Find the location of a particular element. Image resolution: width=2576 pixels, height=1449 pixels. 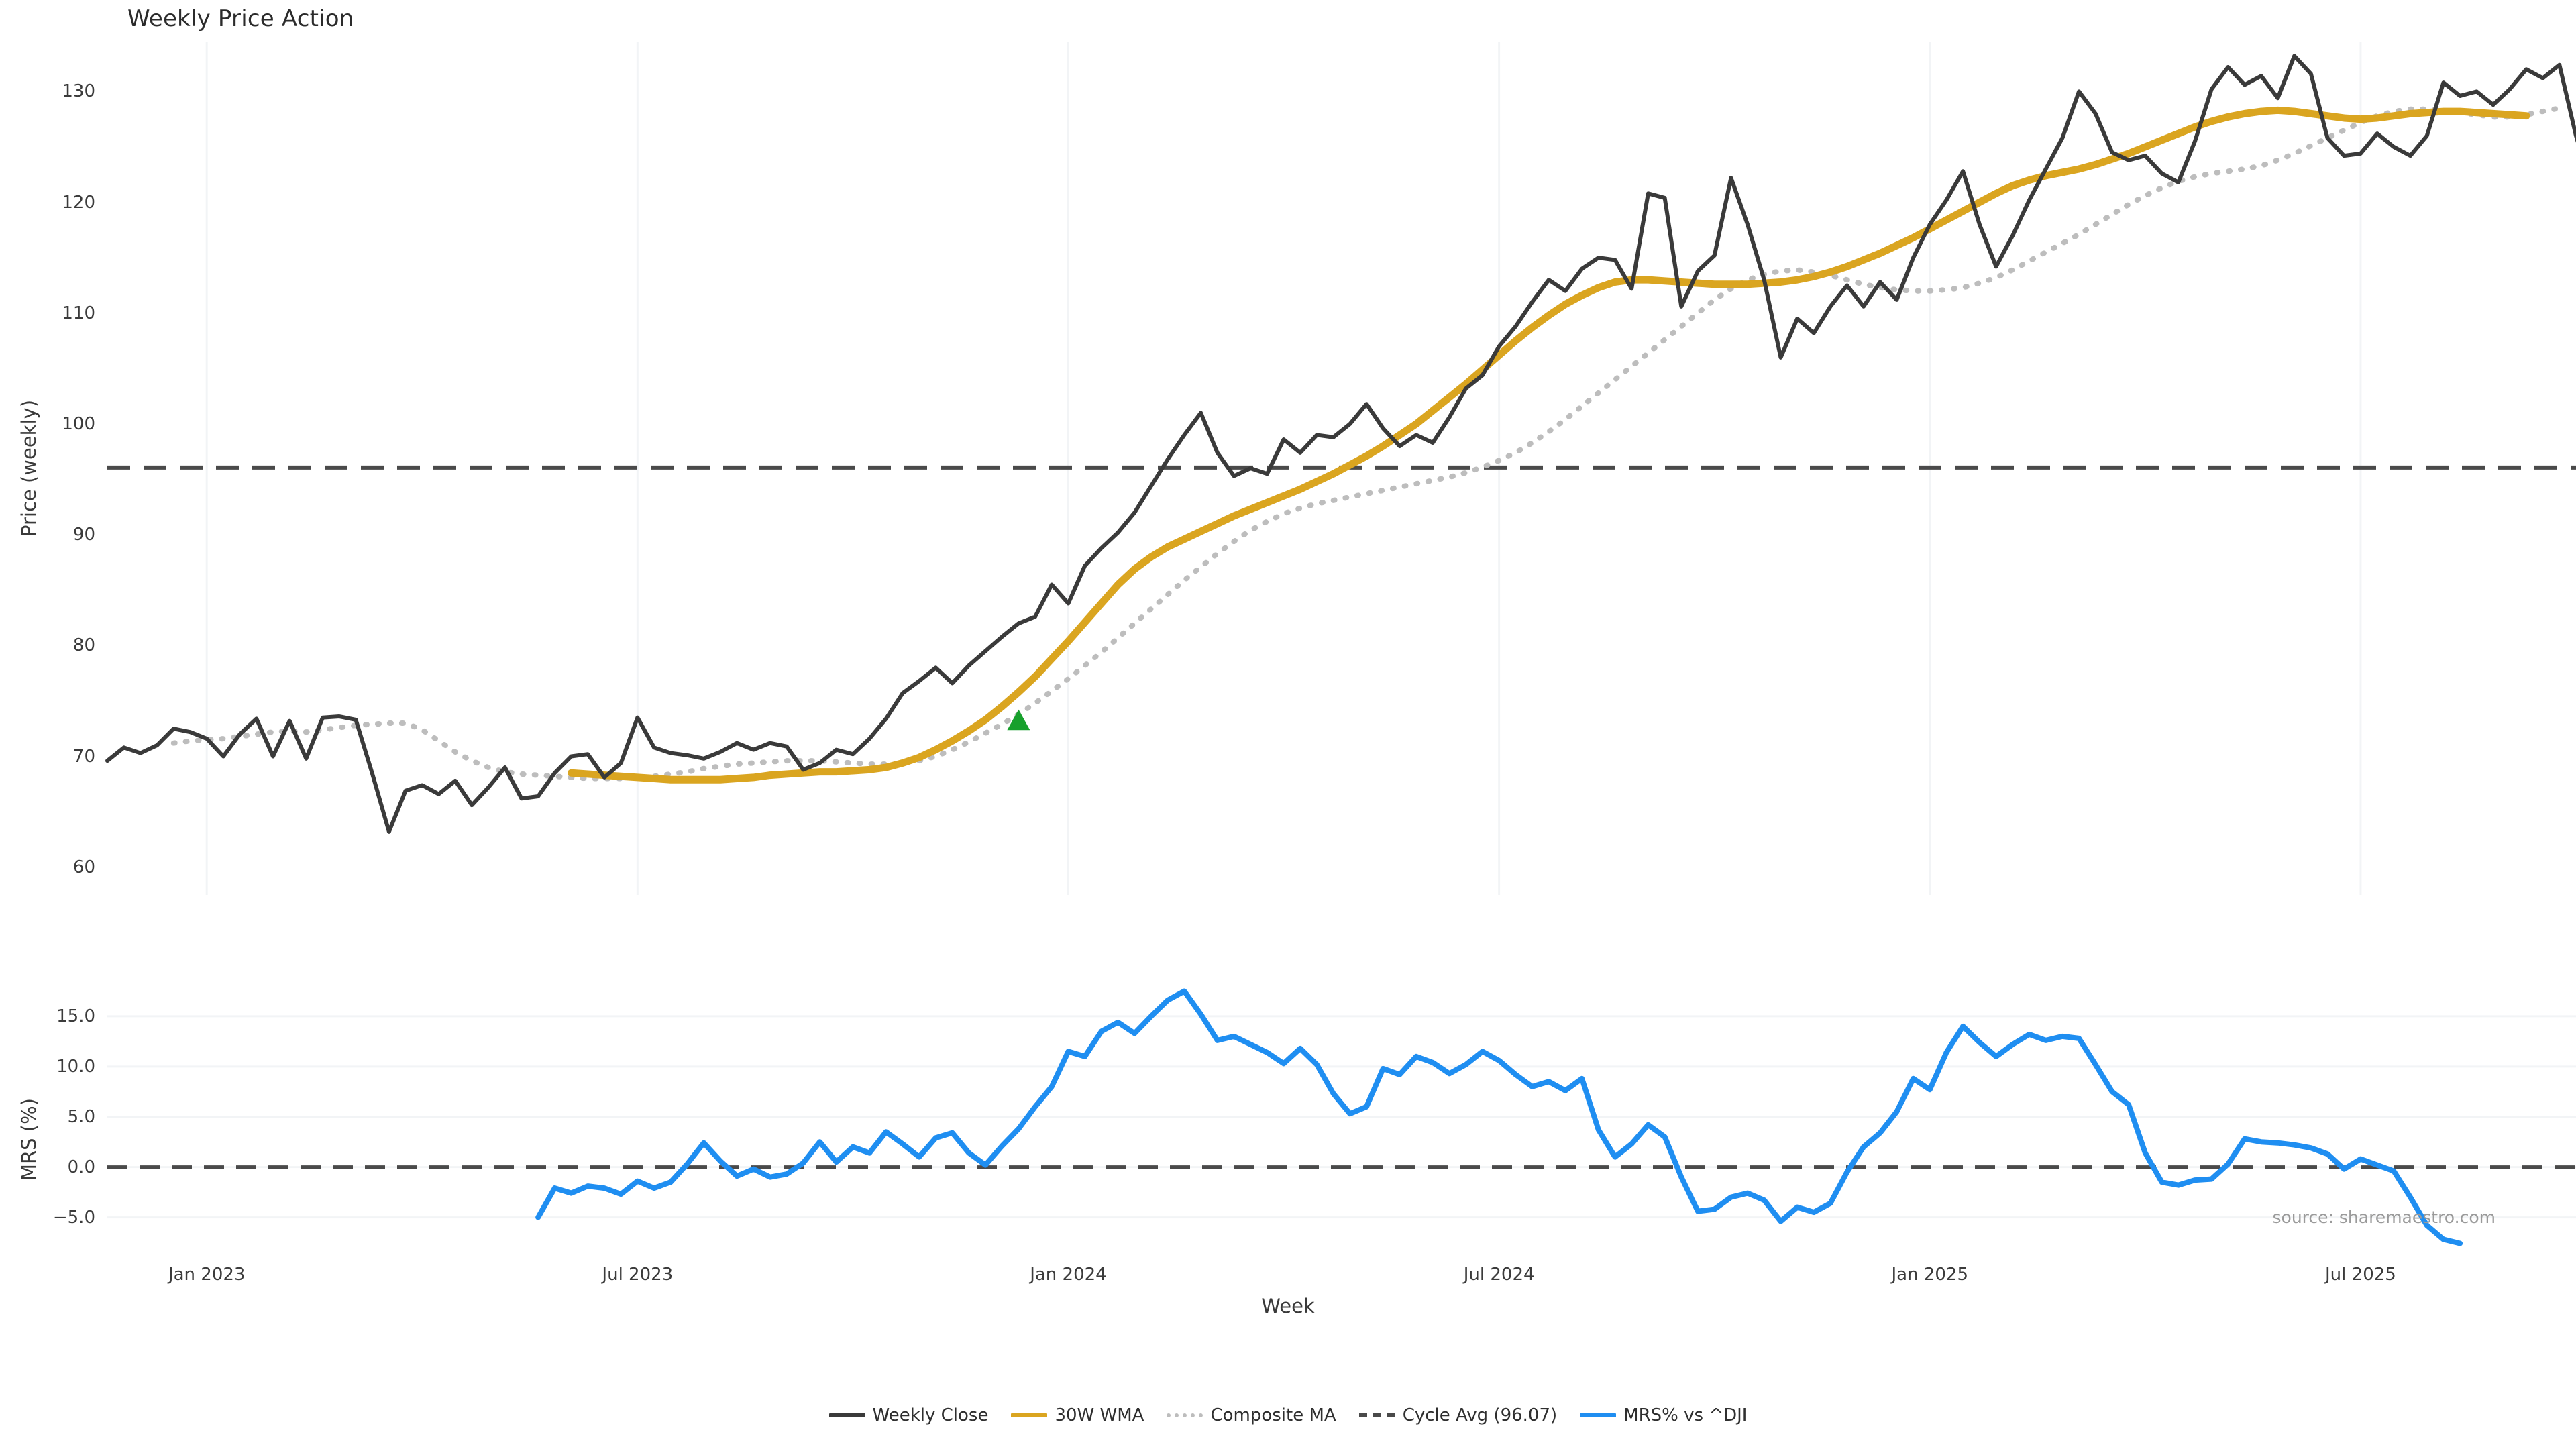

legend-item-cycle-avg: Cycle Avg (96.07) is located at coordinates (1458, 1415).